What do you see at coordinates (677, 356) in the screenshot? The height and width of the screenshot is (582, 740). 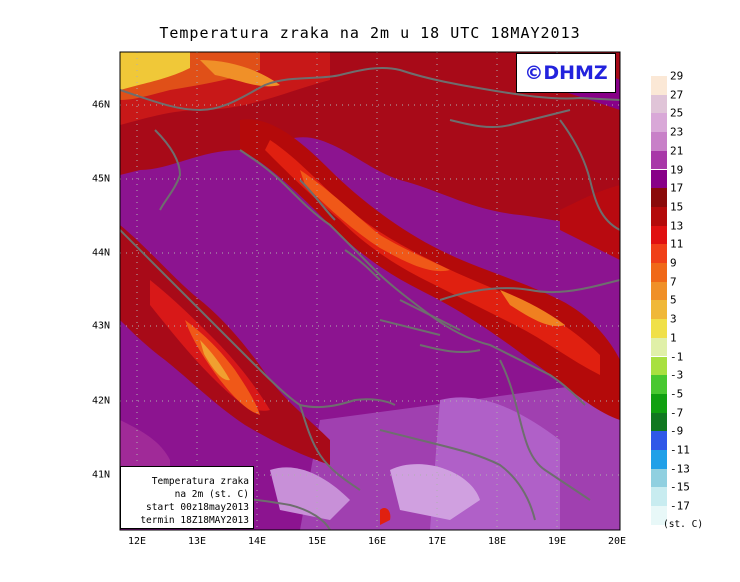 I see `legend-label: -1` at bounding box center [677, 356].